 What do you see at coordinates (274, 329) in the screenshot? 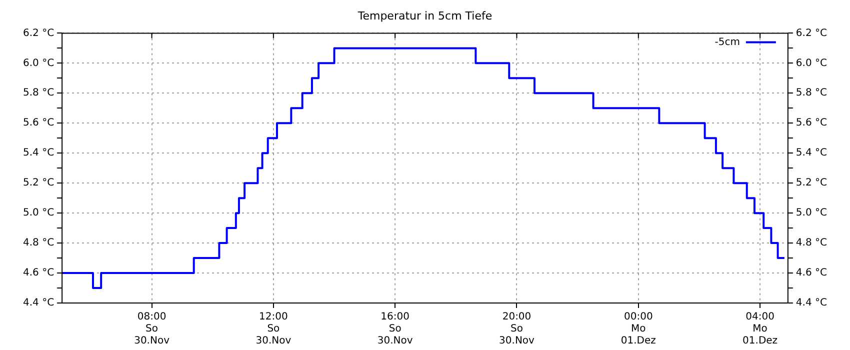
I see `x-tick-label: 12:00 So 30.Nov` at bounding box center [274, 329].